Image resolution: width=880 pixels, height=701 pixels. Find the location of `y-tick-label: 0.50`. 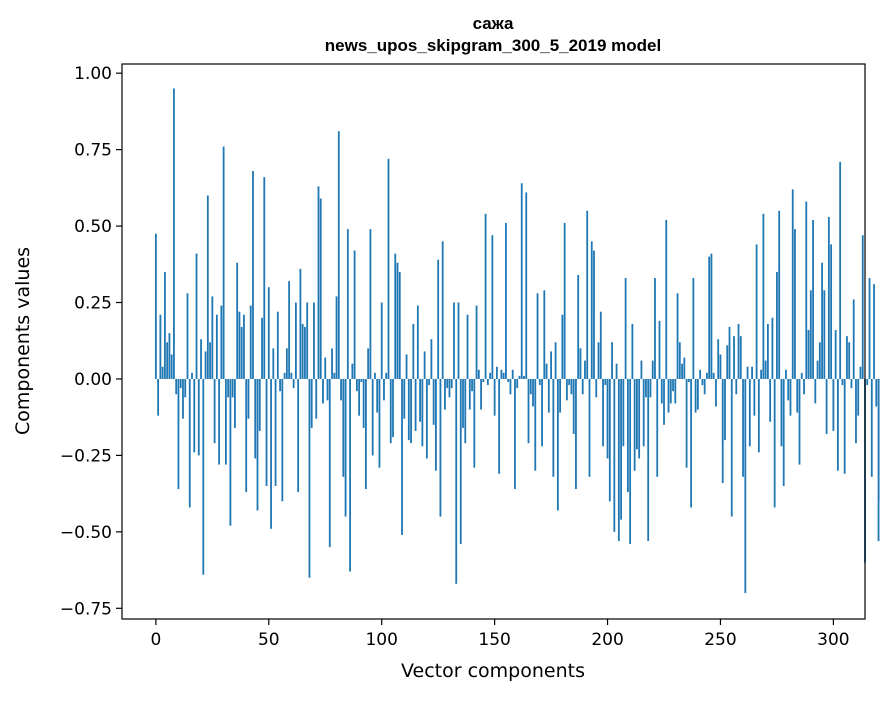

y-tick-label: 0.50 is located at coordinates (93, 227).